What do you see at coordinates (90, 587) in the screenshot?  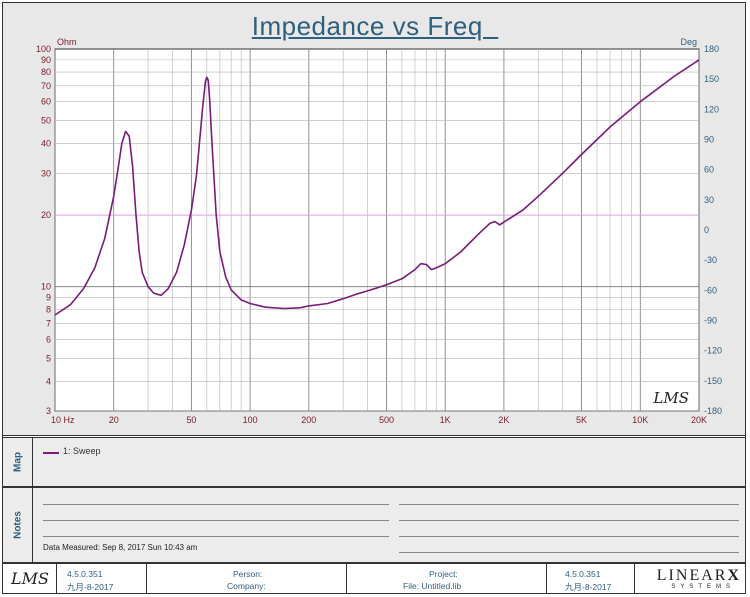 I see `date-left: 九月-8-2017` at bounding box center [90, 587].